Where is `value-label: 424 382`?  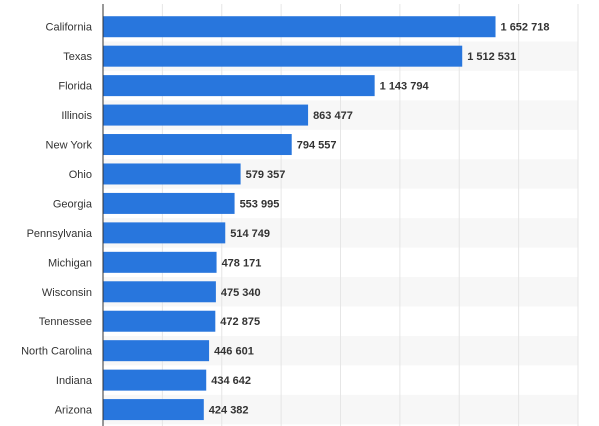 value-label: 424 382 is located at coordinates (229, 411).